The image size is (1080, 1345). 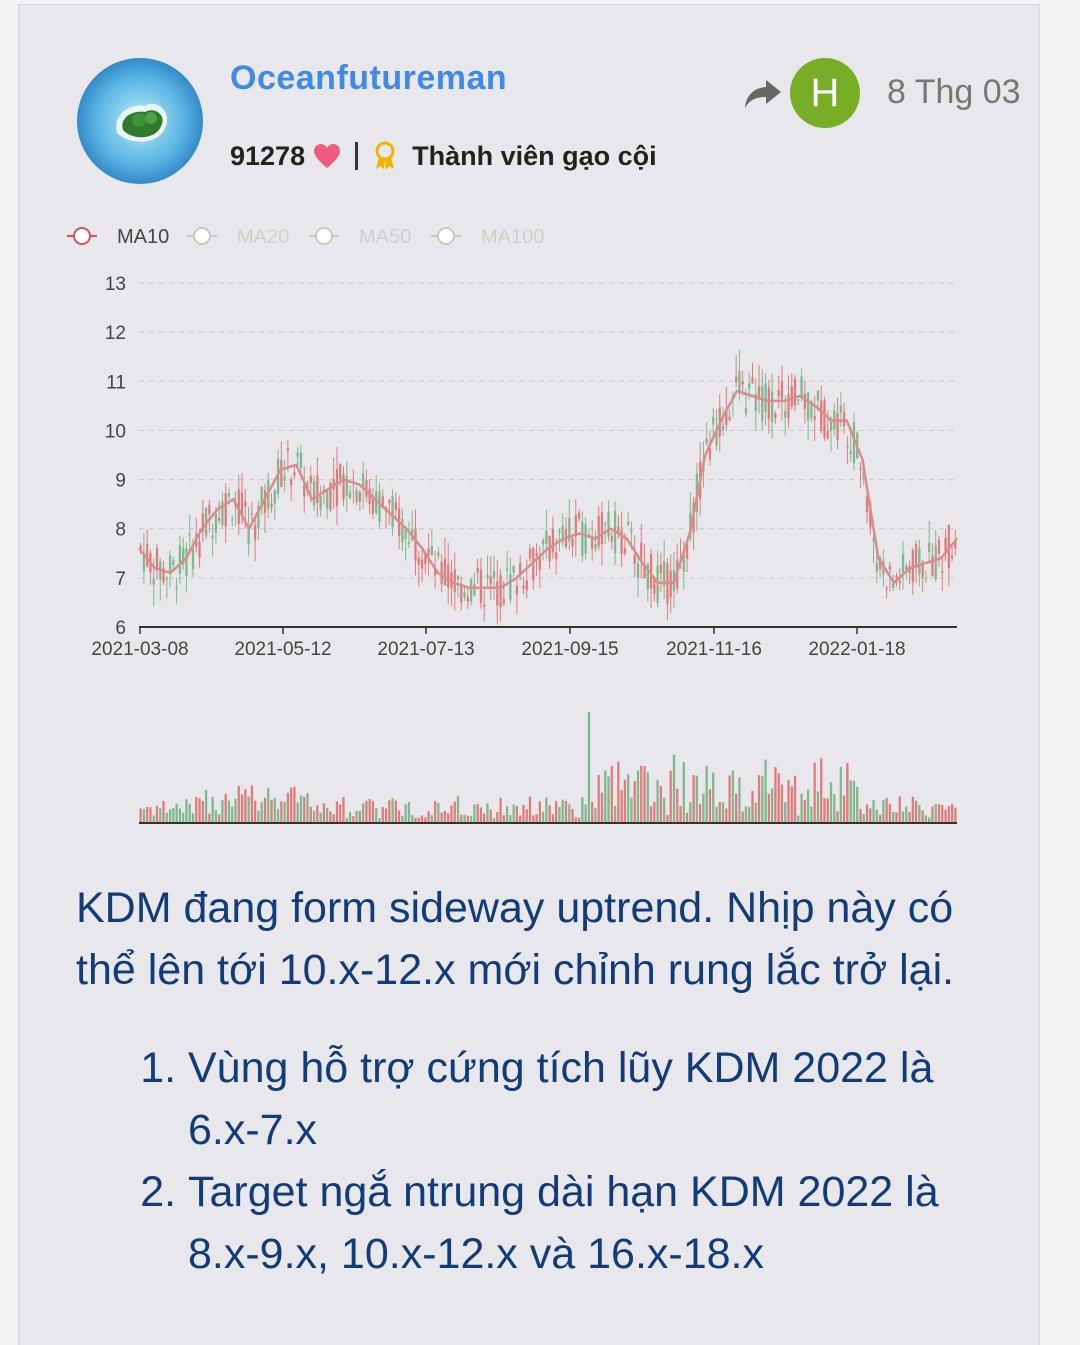 What do you see at coordinates (357, 156) in the screenshot?
I see `separator` at bounding box center [357, 156].